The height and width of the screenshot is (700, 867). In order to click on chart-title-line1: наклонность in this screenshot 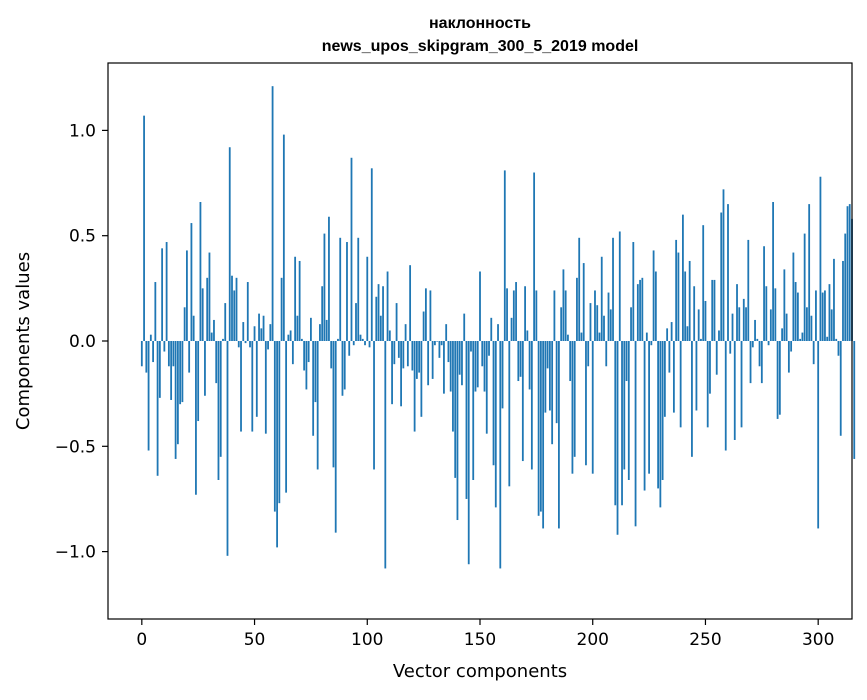, I will do `click(480, 23)`.